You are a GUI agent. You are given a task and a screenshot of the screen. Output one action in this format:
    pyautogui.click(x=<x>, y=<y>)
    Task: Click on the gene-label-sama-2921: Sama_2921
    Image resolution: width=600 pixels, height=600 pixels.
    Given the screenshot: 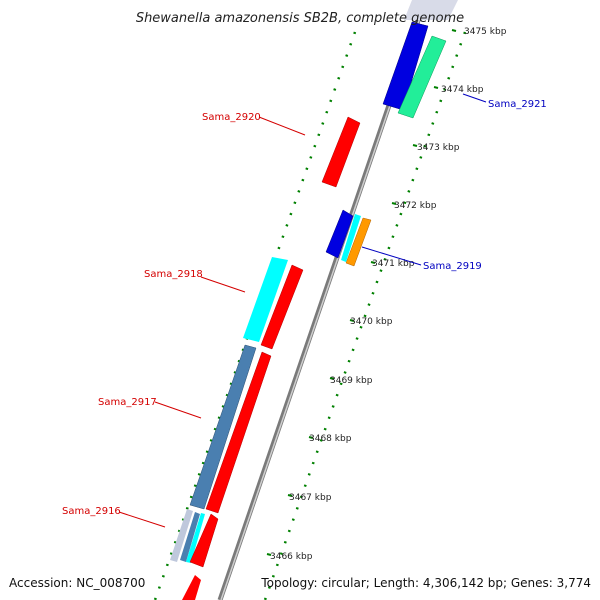 What is the action you would take?
    pyautogui.click(x=517, y=104)
    